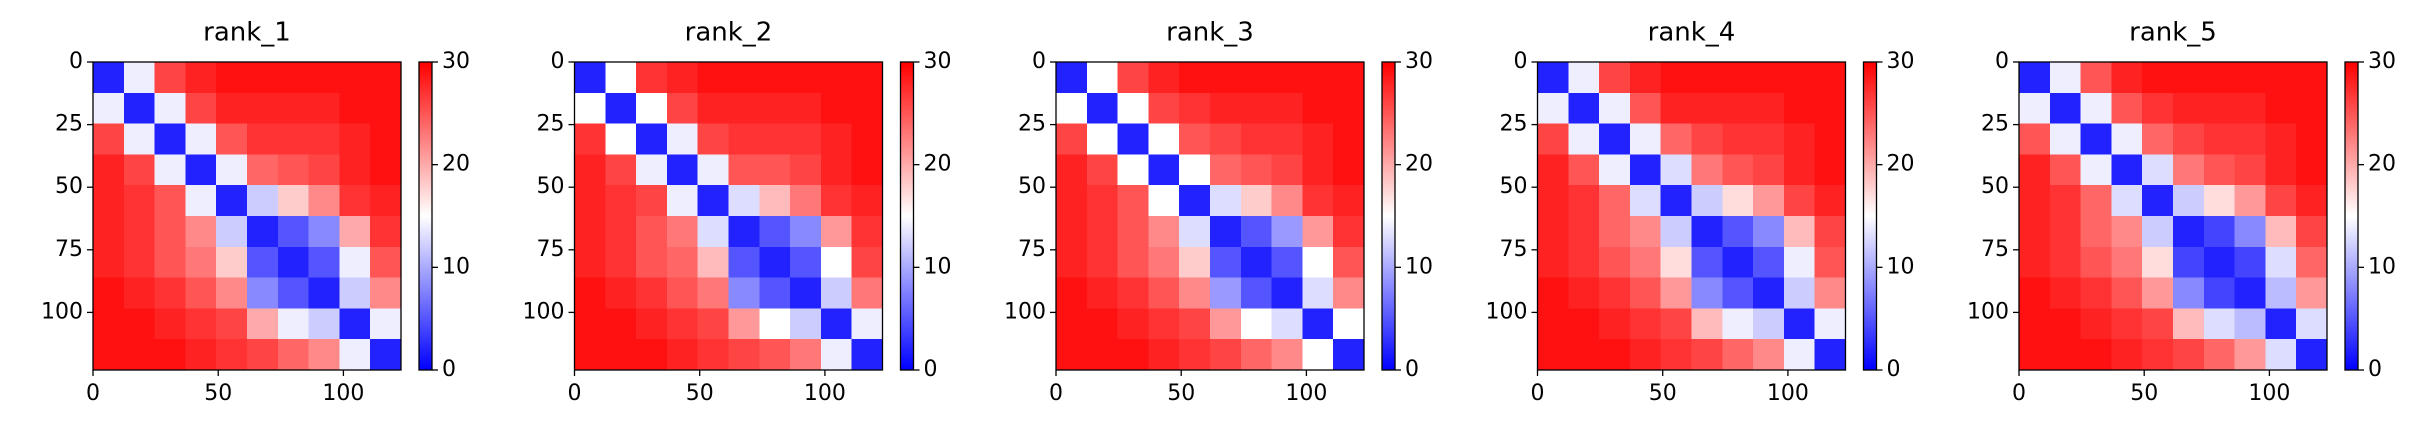 The width and height of the screenshot is (2435, 438). What do you see at coordinates (551, 186) in the screenshot?
I see `y-tick-label: 50` at bounding box center [551, 186].